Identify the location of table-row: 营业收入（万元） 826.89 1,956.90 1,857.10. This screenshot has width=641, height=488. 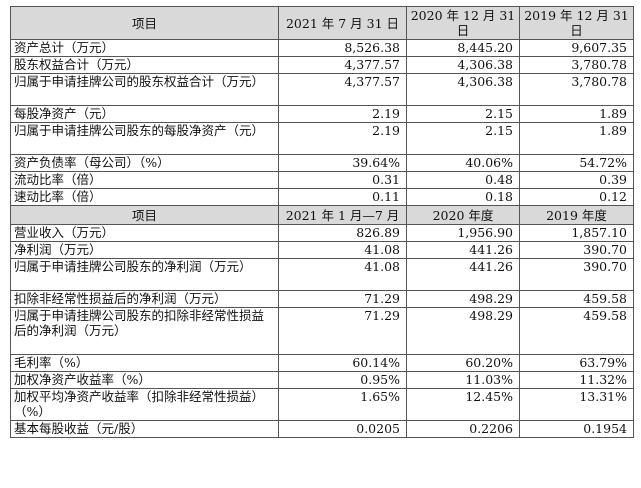
(322, 233).